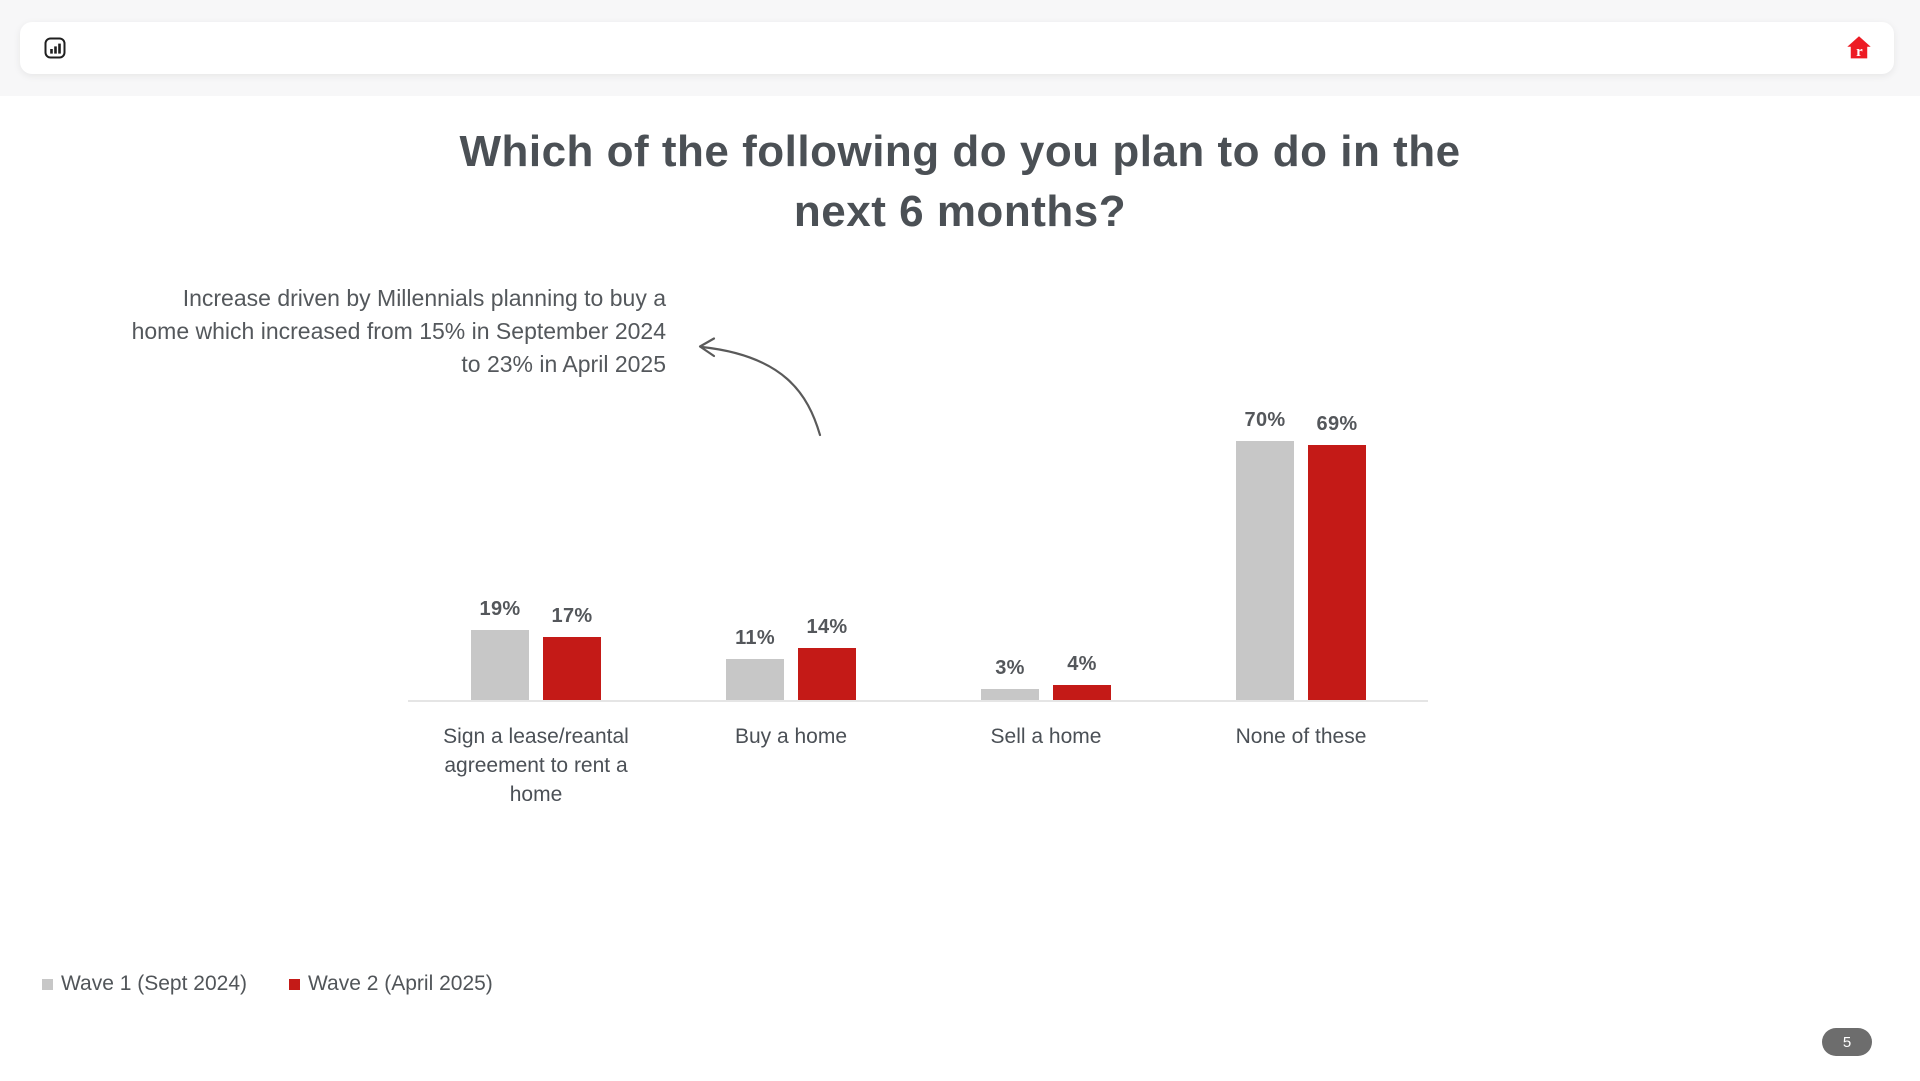 This screenshot has width=1920, height=1081. Describe the element at coordinates (47, 984) in the screenshot. I see `legend-marker-wave1` at that location.